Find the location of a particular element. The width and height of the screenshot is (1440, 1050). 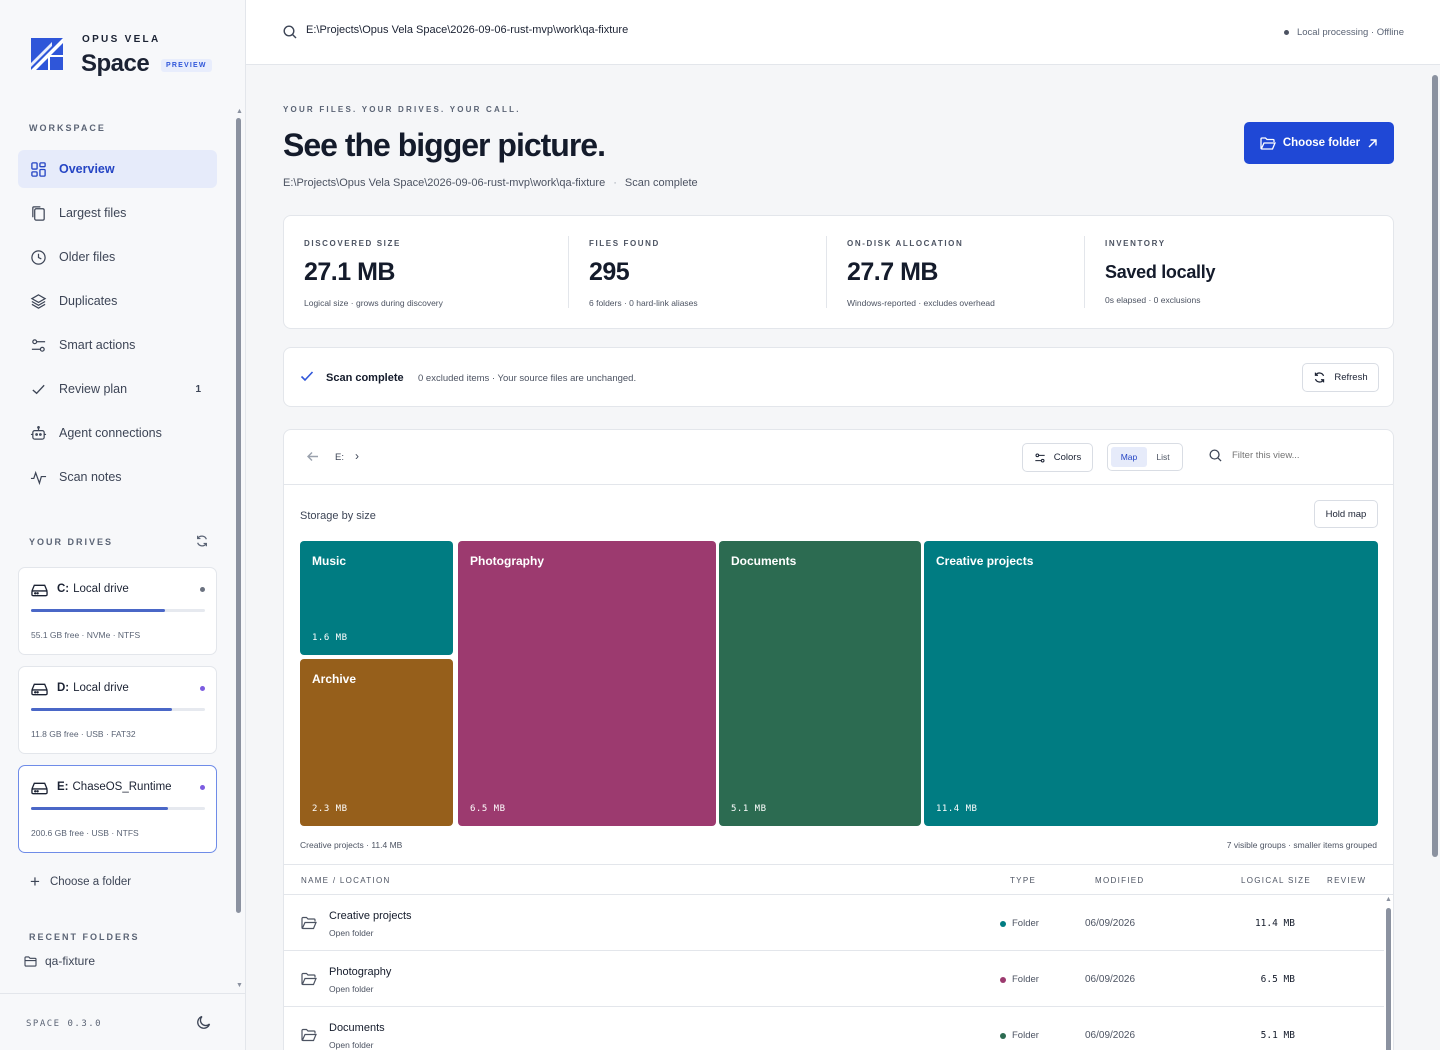

sidebar-item-largest-files: Largest files is located at coordinates (117, 213).